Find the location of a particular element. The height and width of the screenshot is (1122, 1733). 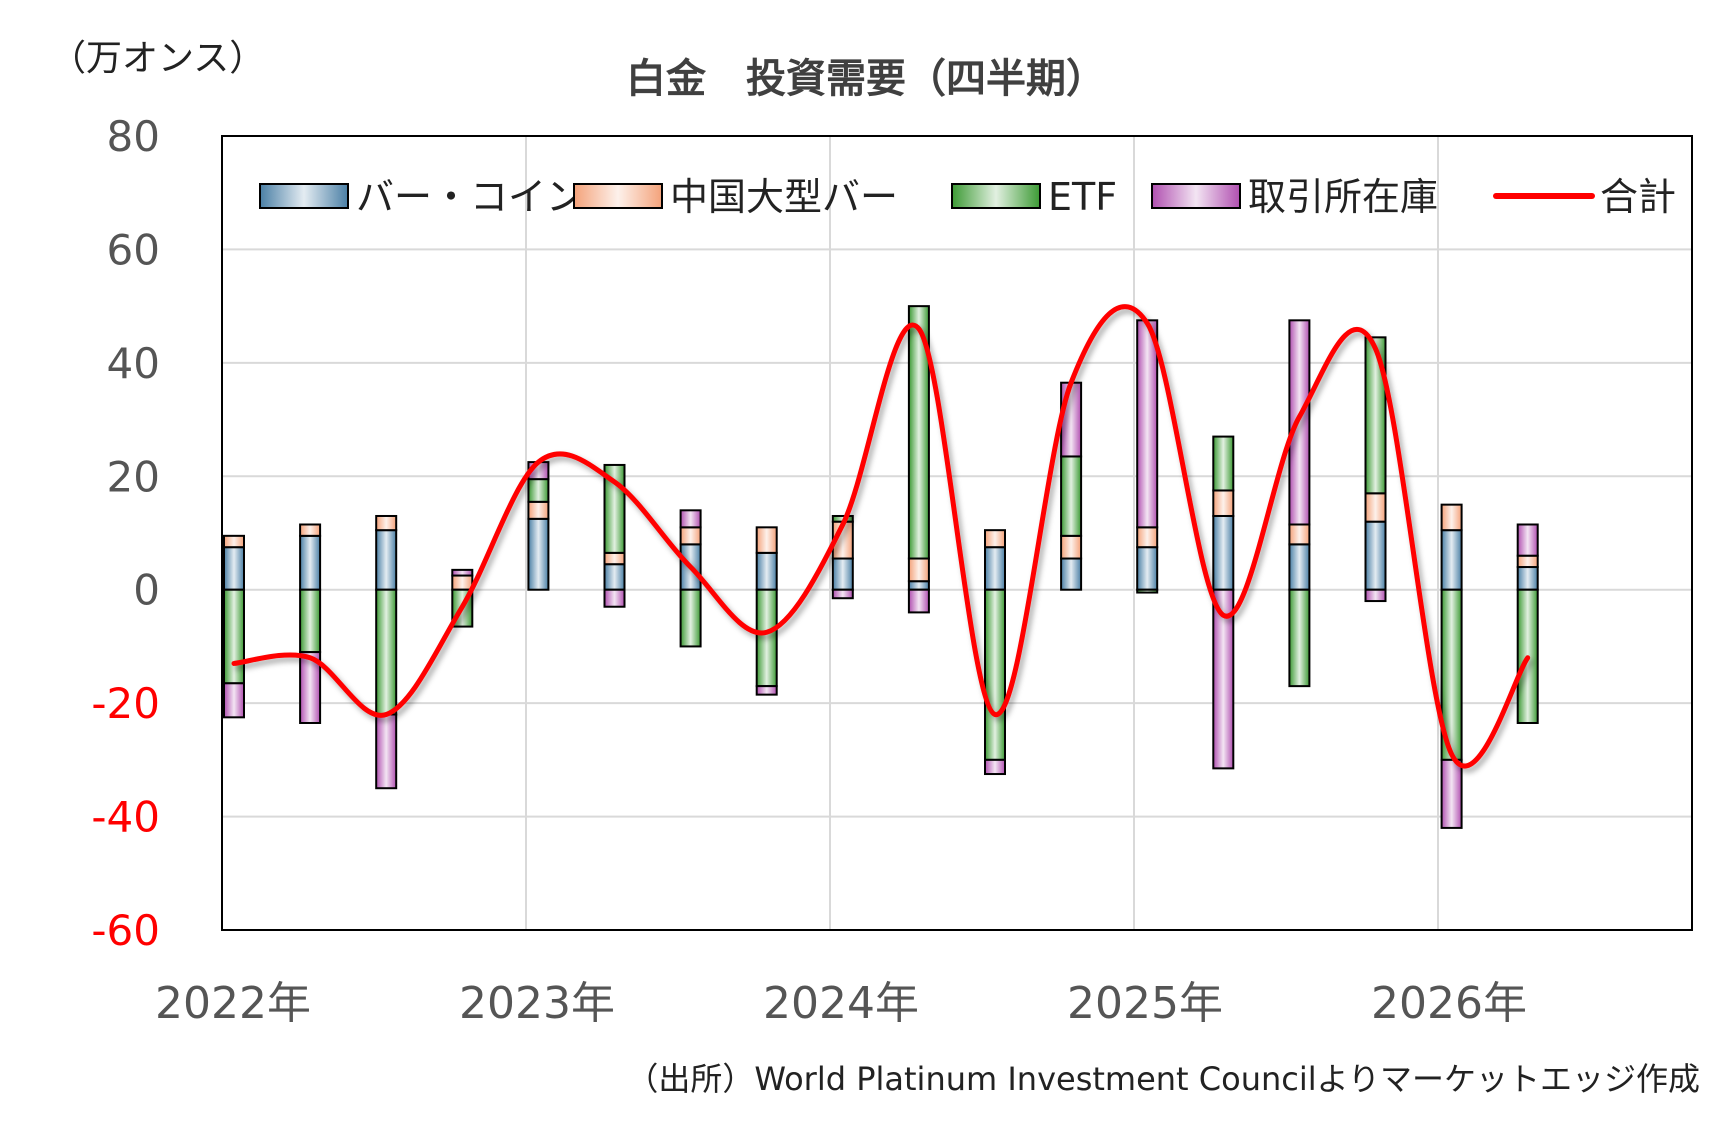

legend: バー・コイン 中国大型バー ETF 取引所在庫 合計 is located at coordinates (967, 197).